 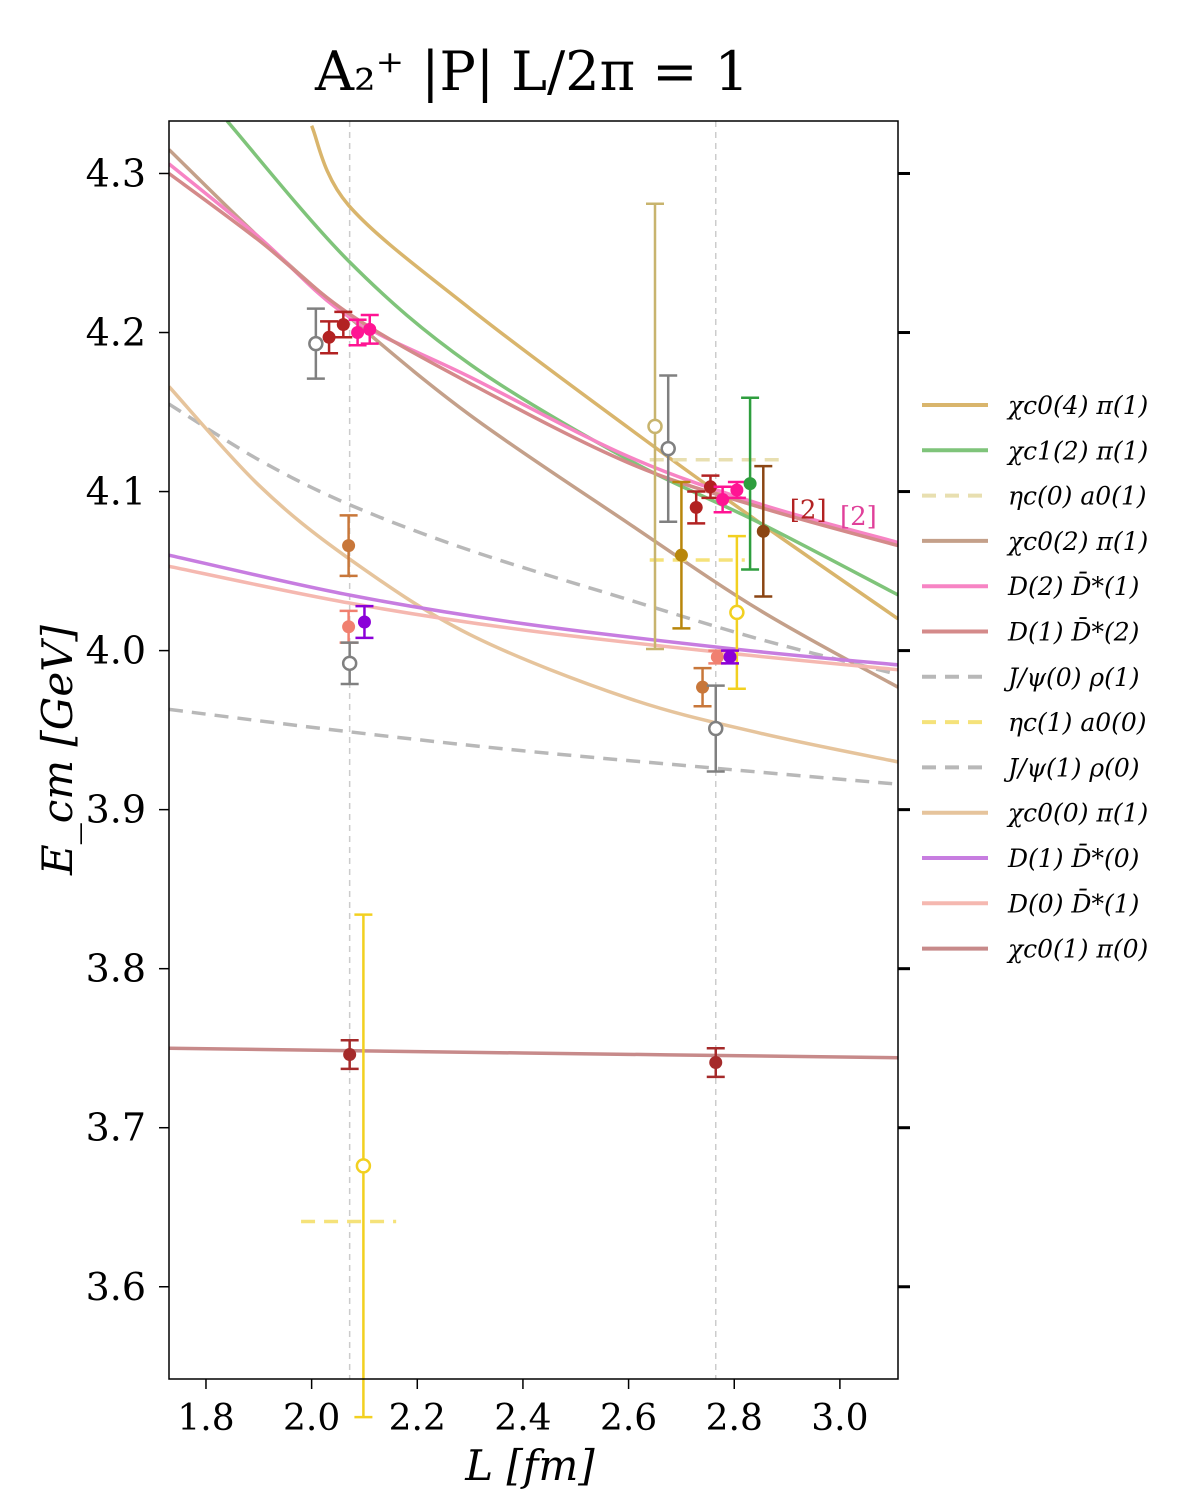 I want to click on legend-entry: D(1) D̄*(0), so click(x=1030, y=858).